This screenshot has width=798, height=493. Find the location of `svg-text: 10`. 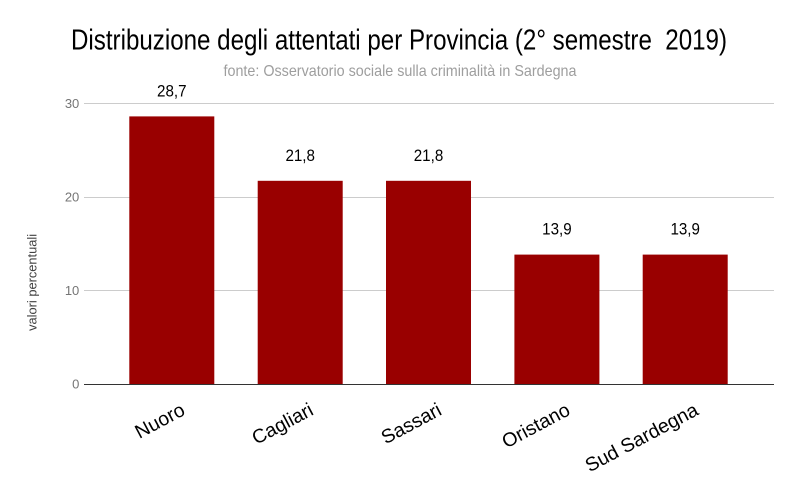

svg-text: 10 is located at coordinates (72, 290).